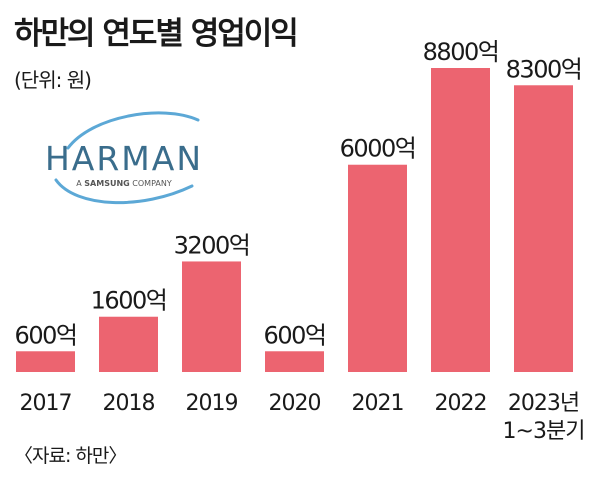  I want to click on bar-2022, so click(460, 220).